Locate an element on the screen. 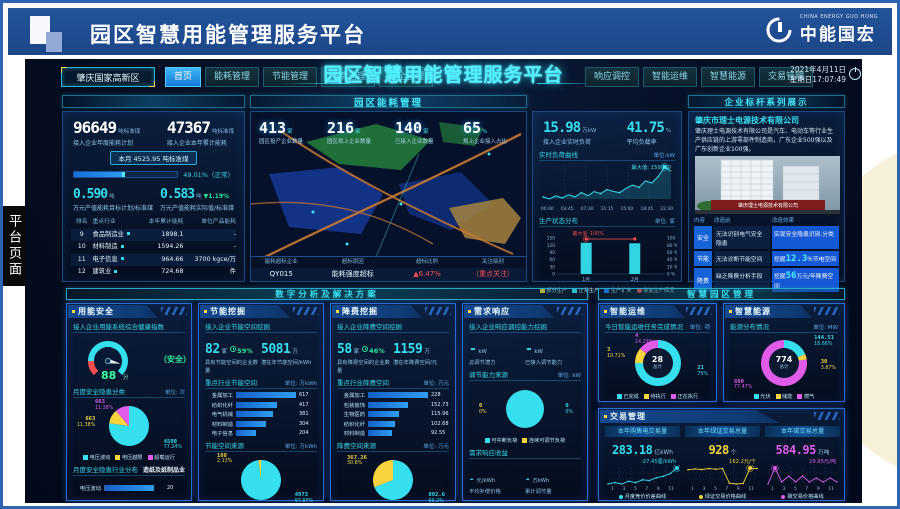 The width and height of the screenshot is (900, 509). side-tab-platform-page: 平台页面 is located at coordinates (13, 246).